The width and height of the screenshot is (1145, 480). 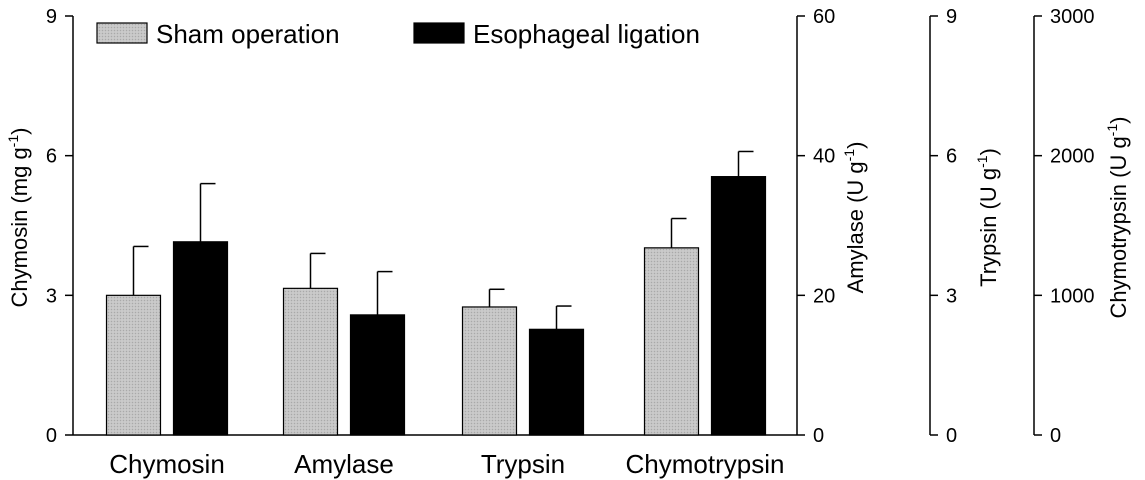 I want to click on axis-title-text: Trypsin (U g, so click(x=988, y=227).